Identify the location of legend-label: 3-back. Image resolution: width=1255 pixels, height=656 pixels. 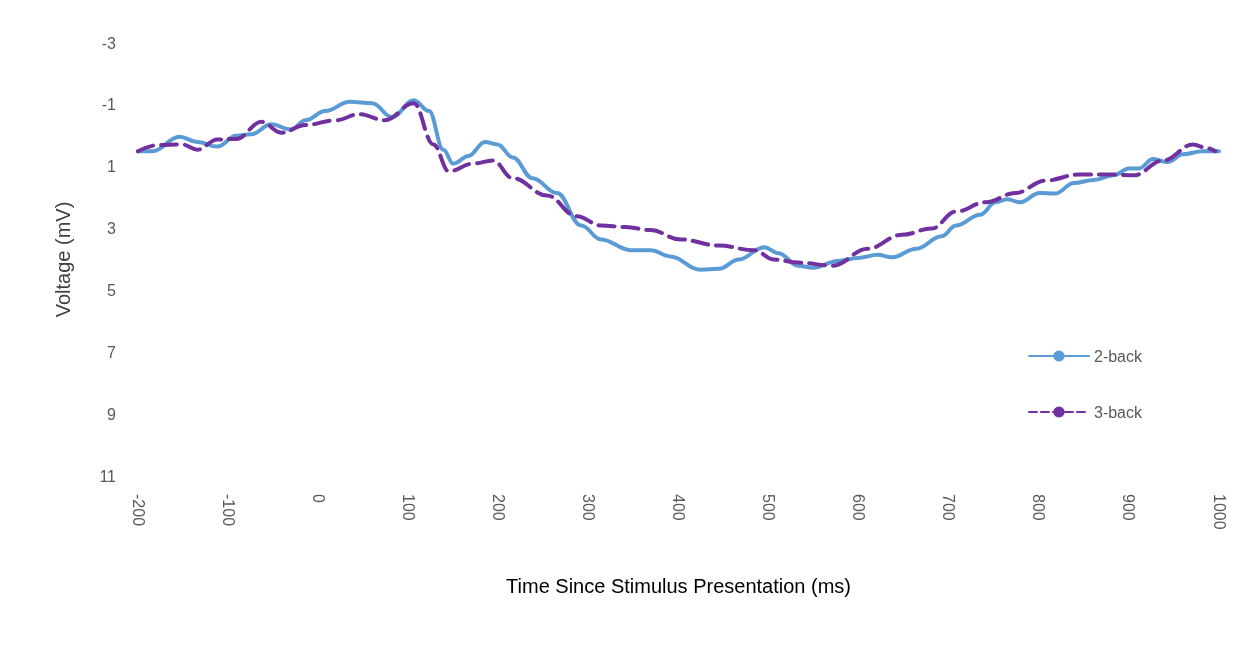
(1118, 412).